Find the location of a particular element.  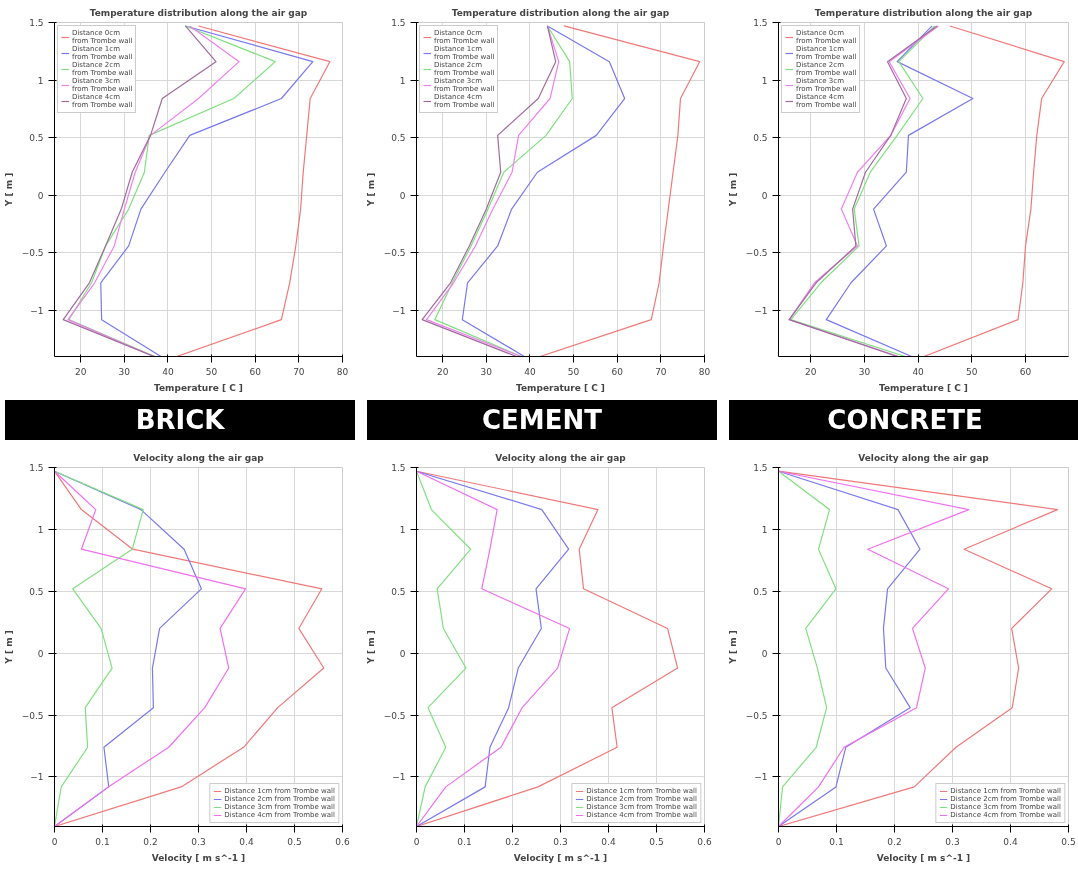

text: BRICK is located at coordinates (180, 420).